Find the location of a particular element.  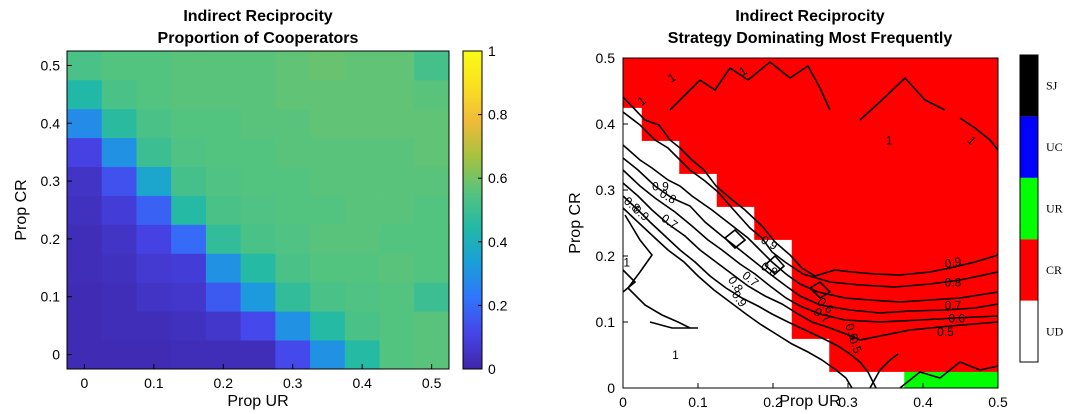

y-tick-label: 0.4 is located at coordinates (51, 123).